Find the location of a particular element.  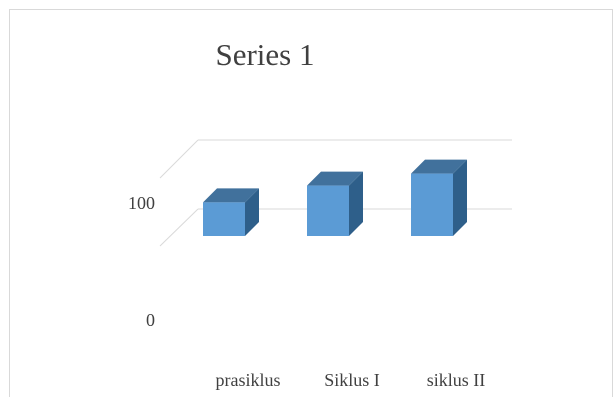

x-axis-labels: prasiklus Siklus I siklus II is located at coordinates (351, 380).